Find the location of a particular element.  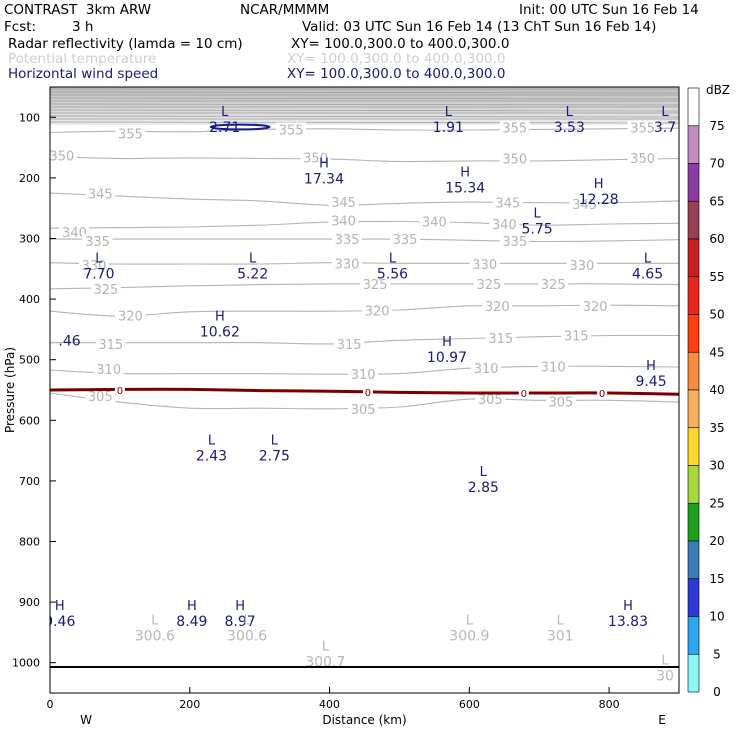

colorbar-tick-label: 25 is located at coordinates (716, 503).